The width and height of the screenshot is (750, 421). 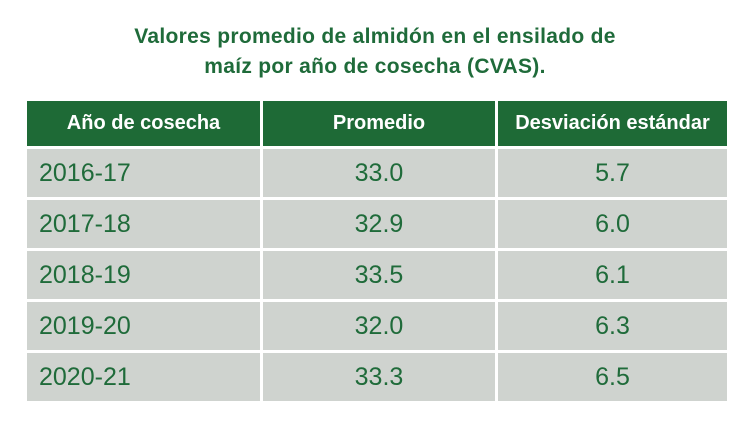 What do you see at coordinates (380, 276) in the screenshot?
I see `cell-average: 33.5` at bounding box center [380, 276].